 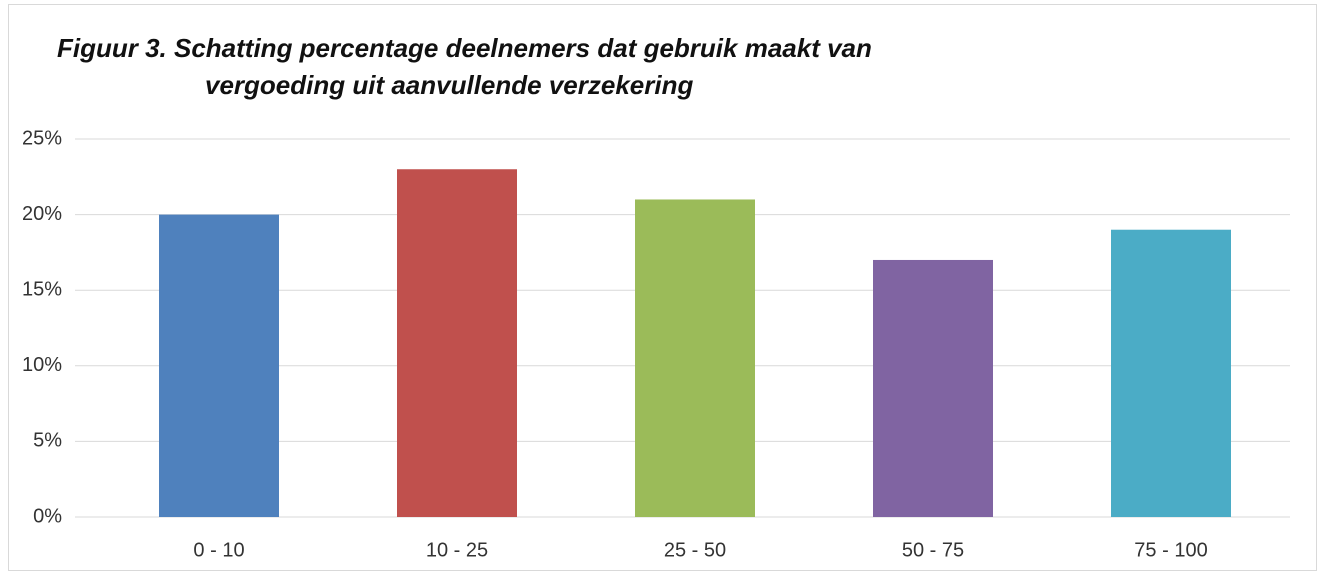 I want to click on x-tick-label: 50 - 75, so click(x=933, y=550).